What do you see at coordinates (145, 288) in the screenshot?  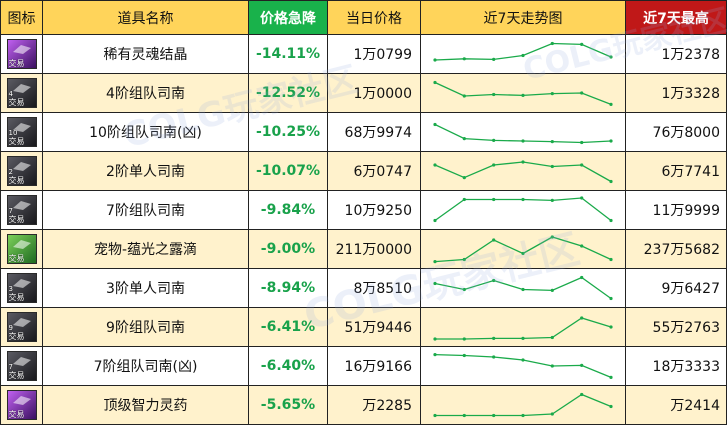 I see `item-name: 3阶单人司南` at bounding box center [145, 288].